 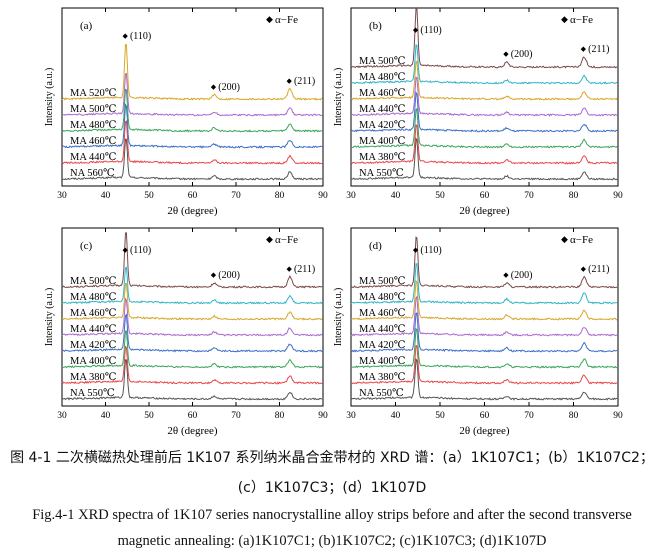 I want to click on panel-label: (a), so click(x=86, y=26).